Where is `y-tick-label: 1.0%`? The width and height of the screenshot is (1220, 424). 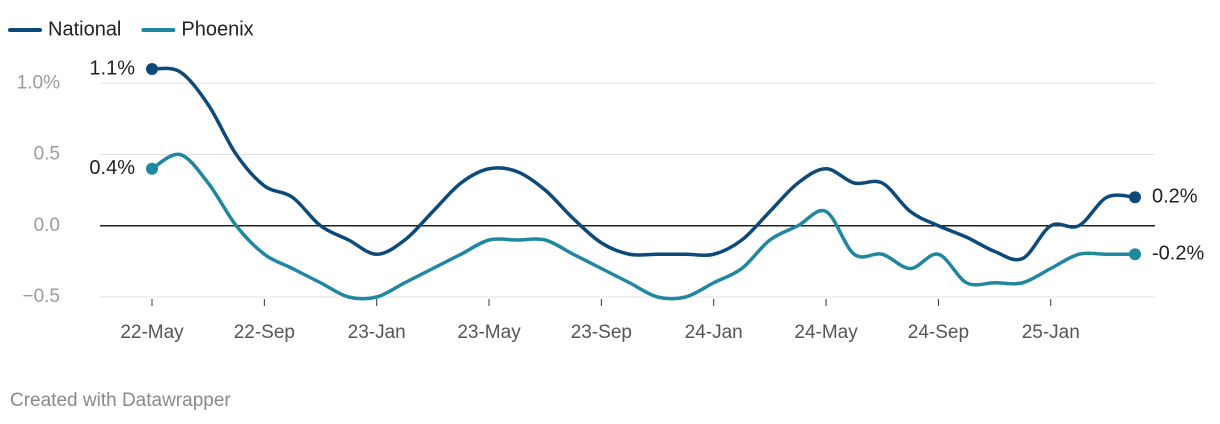
y-tick-label: 1.0% is located at coordinates (38, 82).